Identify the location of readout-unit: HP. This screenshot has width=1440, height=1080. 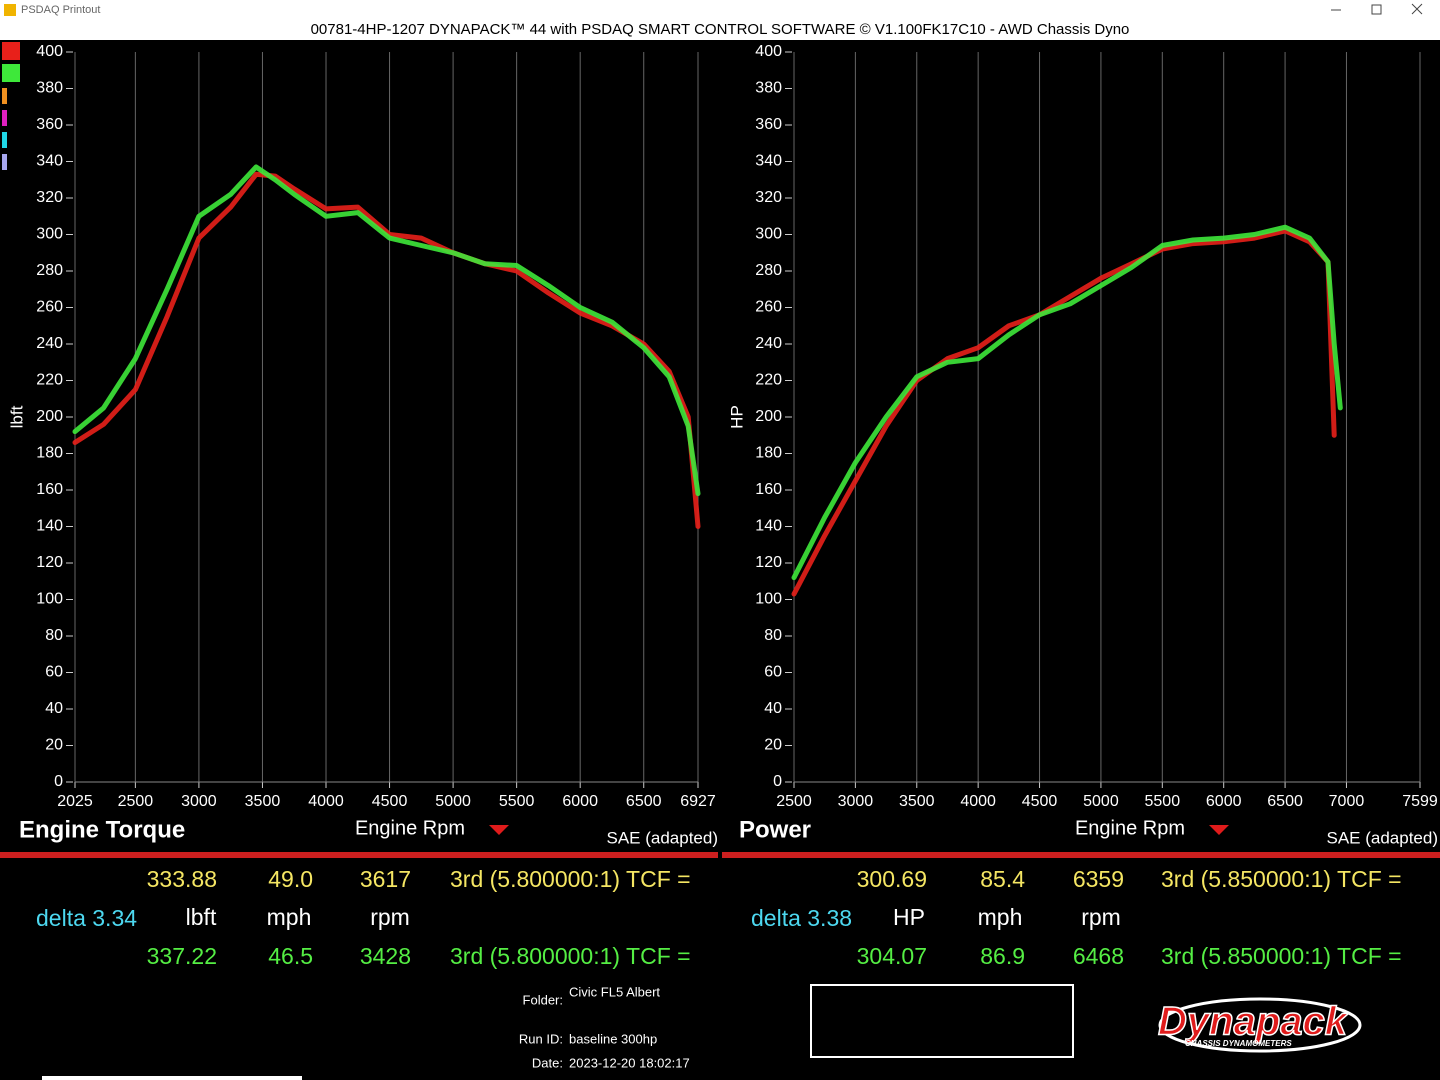
(909, 917).